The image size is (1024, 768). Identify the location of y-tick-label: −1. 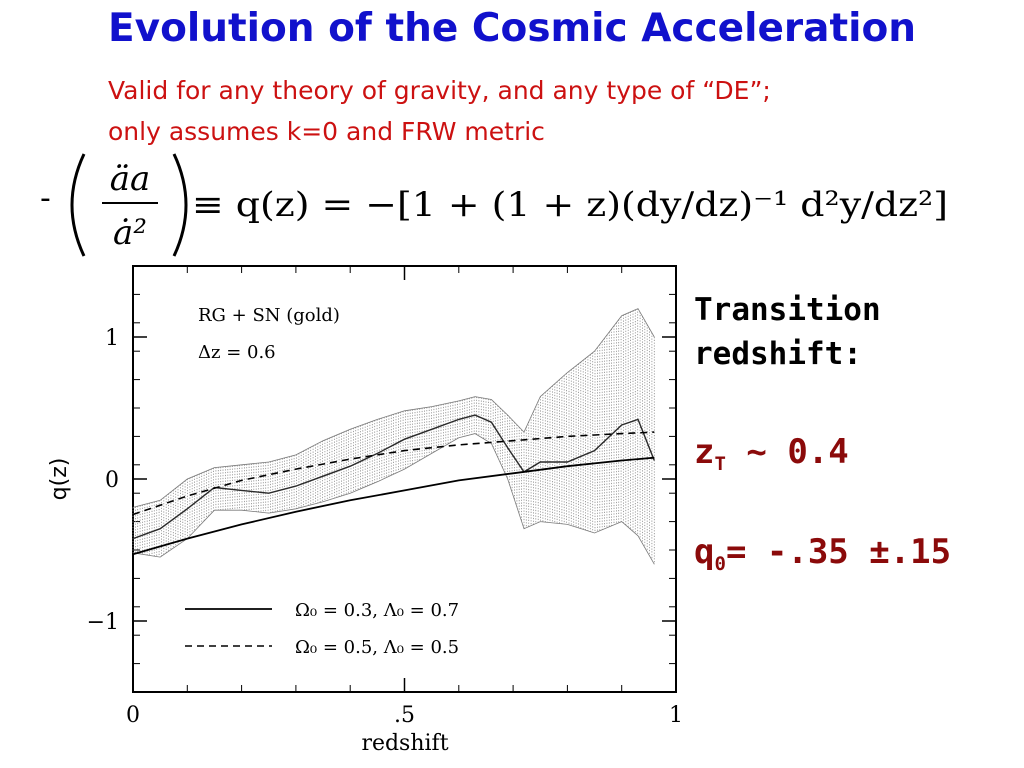
(103, 622).